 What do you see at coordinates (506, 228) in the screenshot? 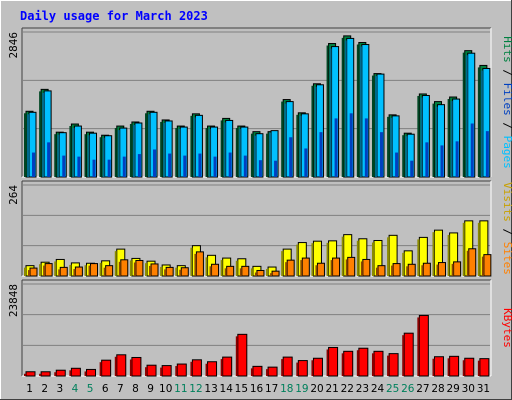
I see `visits-sites-legend: Visits / Sites` at bounding box center [506, 228].